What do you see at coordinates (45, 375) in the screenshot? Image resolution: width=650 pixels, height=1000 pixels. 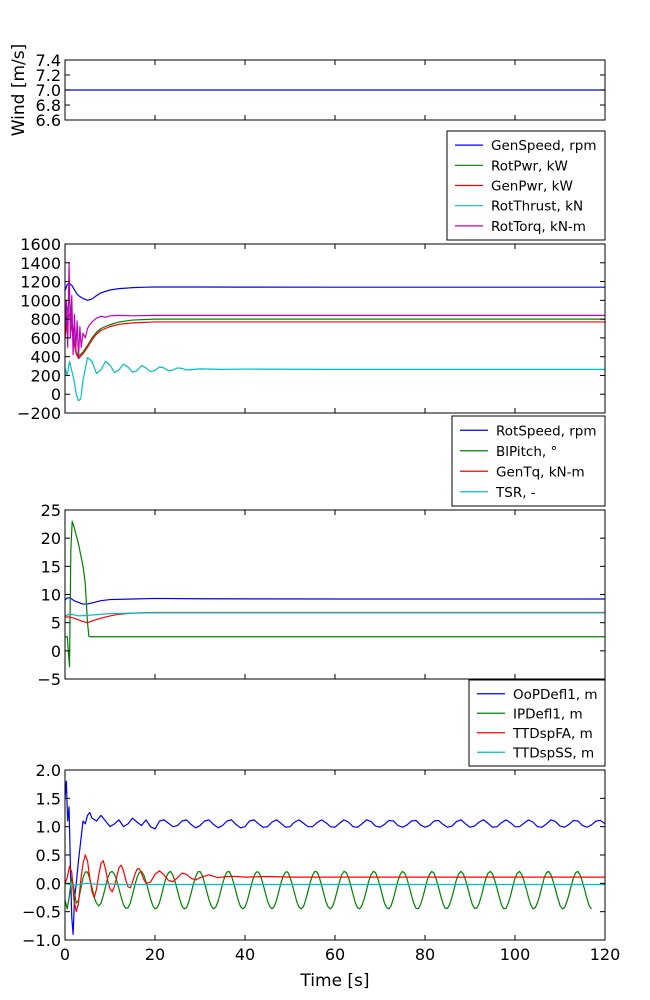 I see `y-tick-label: 200` at bounding box center [45, 375].